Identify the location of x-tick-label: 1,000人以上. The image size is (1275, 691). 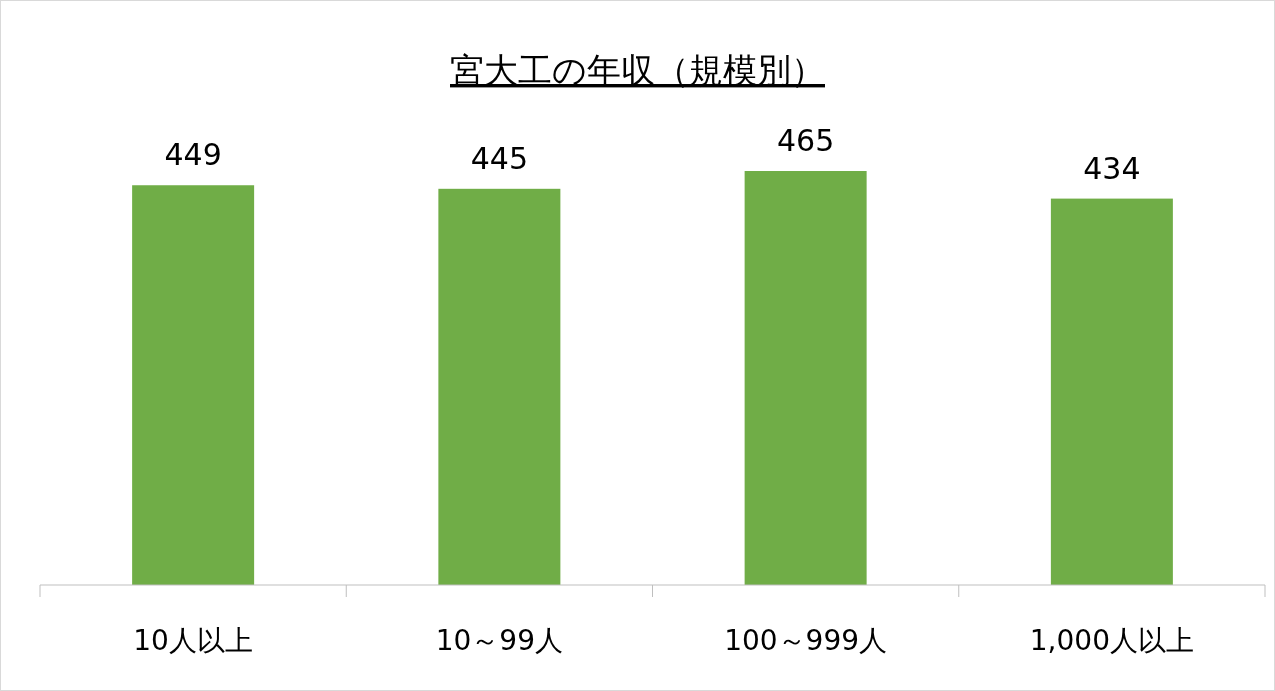
(1111, 640).